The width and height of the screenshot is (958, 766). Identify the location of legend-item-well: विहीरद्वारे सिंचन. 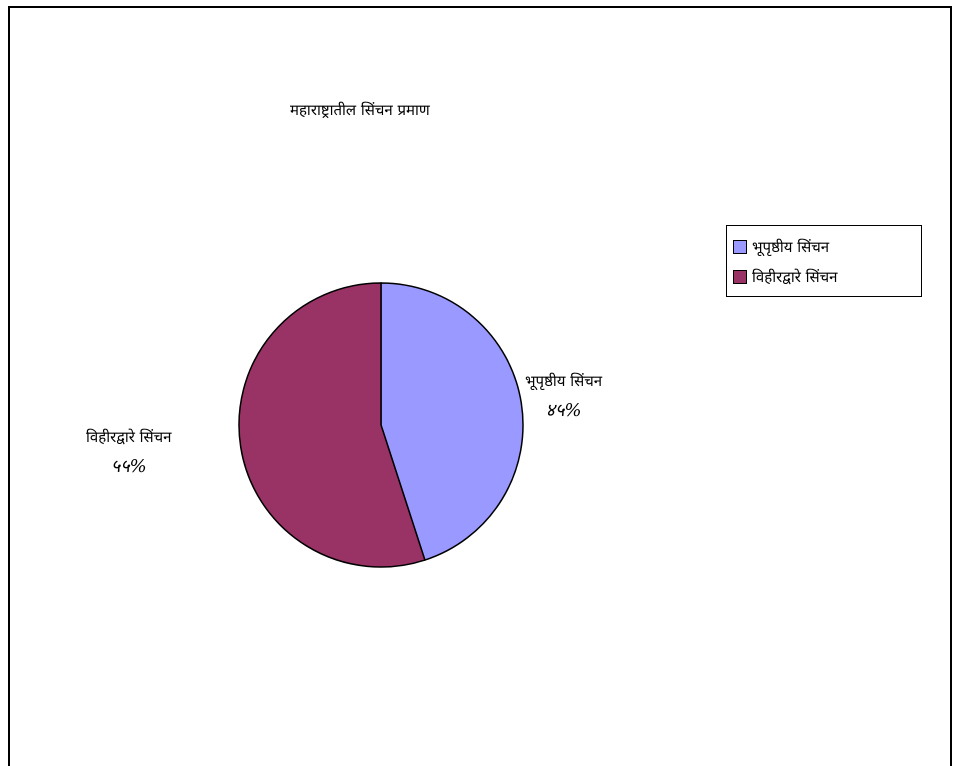
(824, 277).